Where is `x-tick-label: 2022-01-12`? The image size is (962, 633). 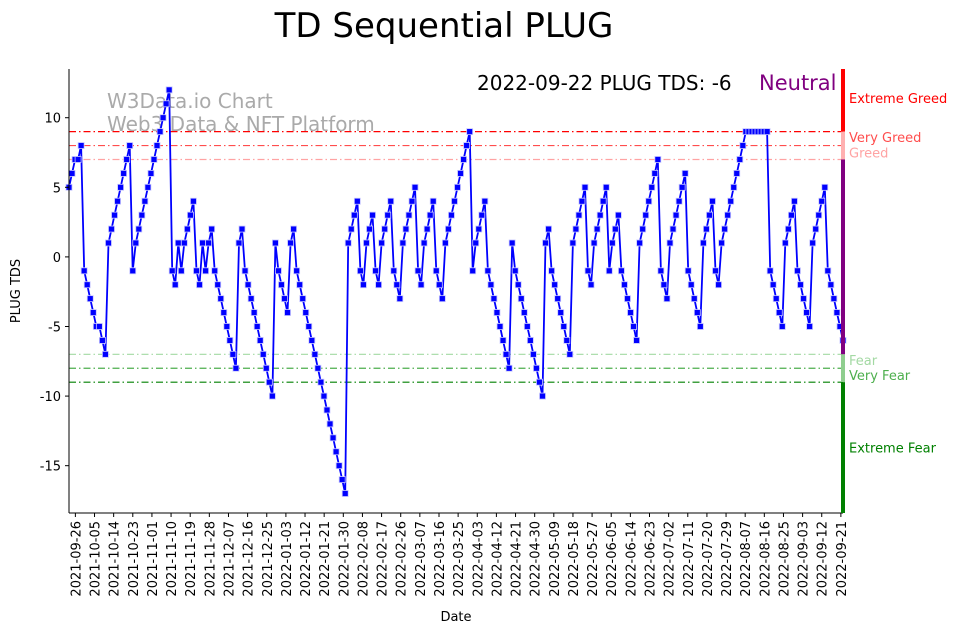 x-tick-label: 2022-01-12 is located at coordinates (306, 559).